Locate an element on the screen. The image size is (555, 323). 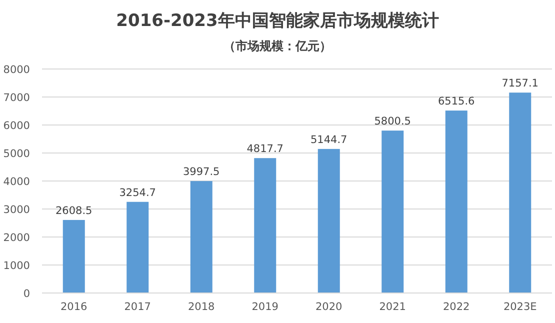
y-tick-label: 7000 is located at coordinates (16, 98).